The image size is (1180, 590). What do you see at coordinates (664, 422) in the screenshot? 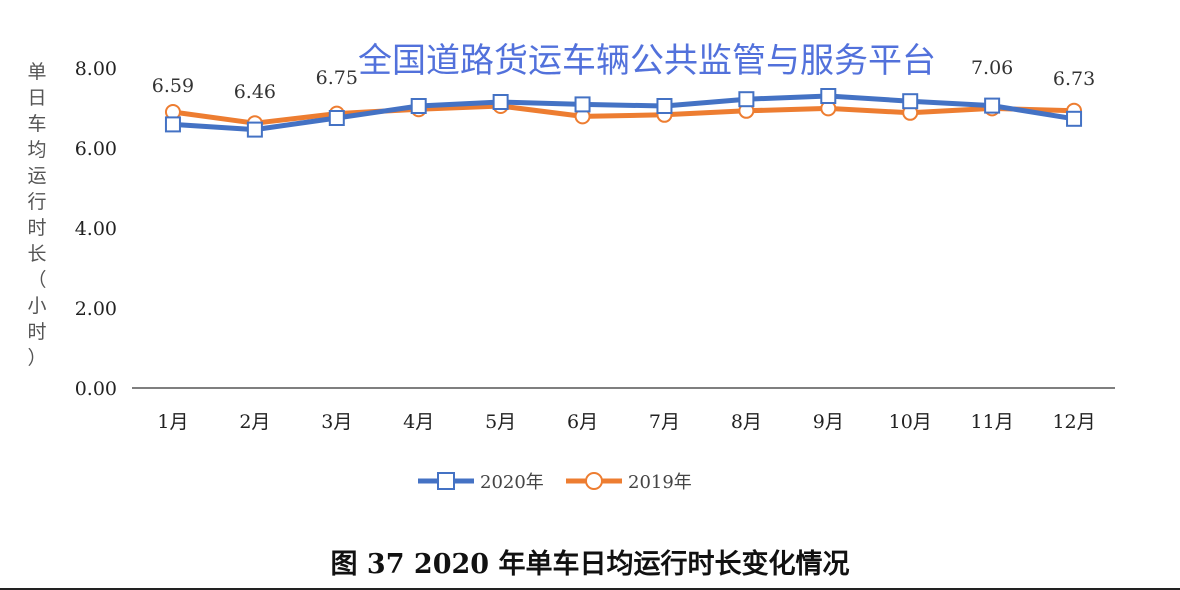
I see `x-tick-label: 7月` at bounding box center [664, 422].